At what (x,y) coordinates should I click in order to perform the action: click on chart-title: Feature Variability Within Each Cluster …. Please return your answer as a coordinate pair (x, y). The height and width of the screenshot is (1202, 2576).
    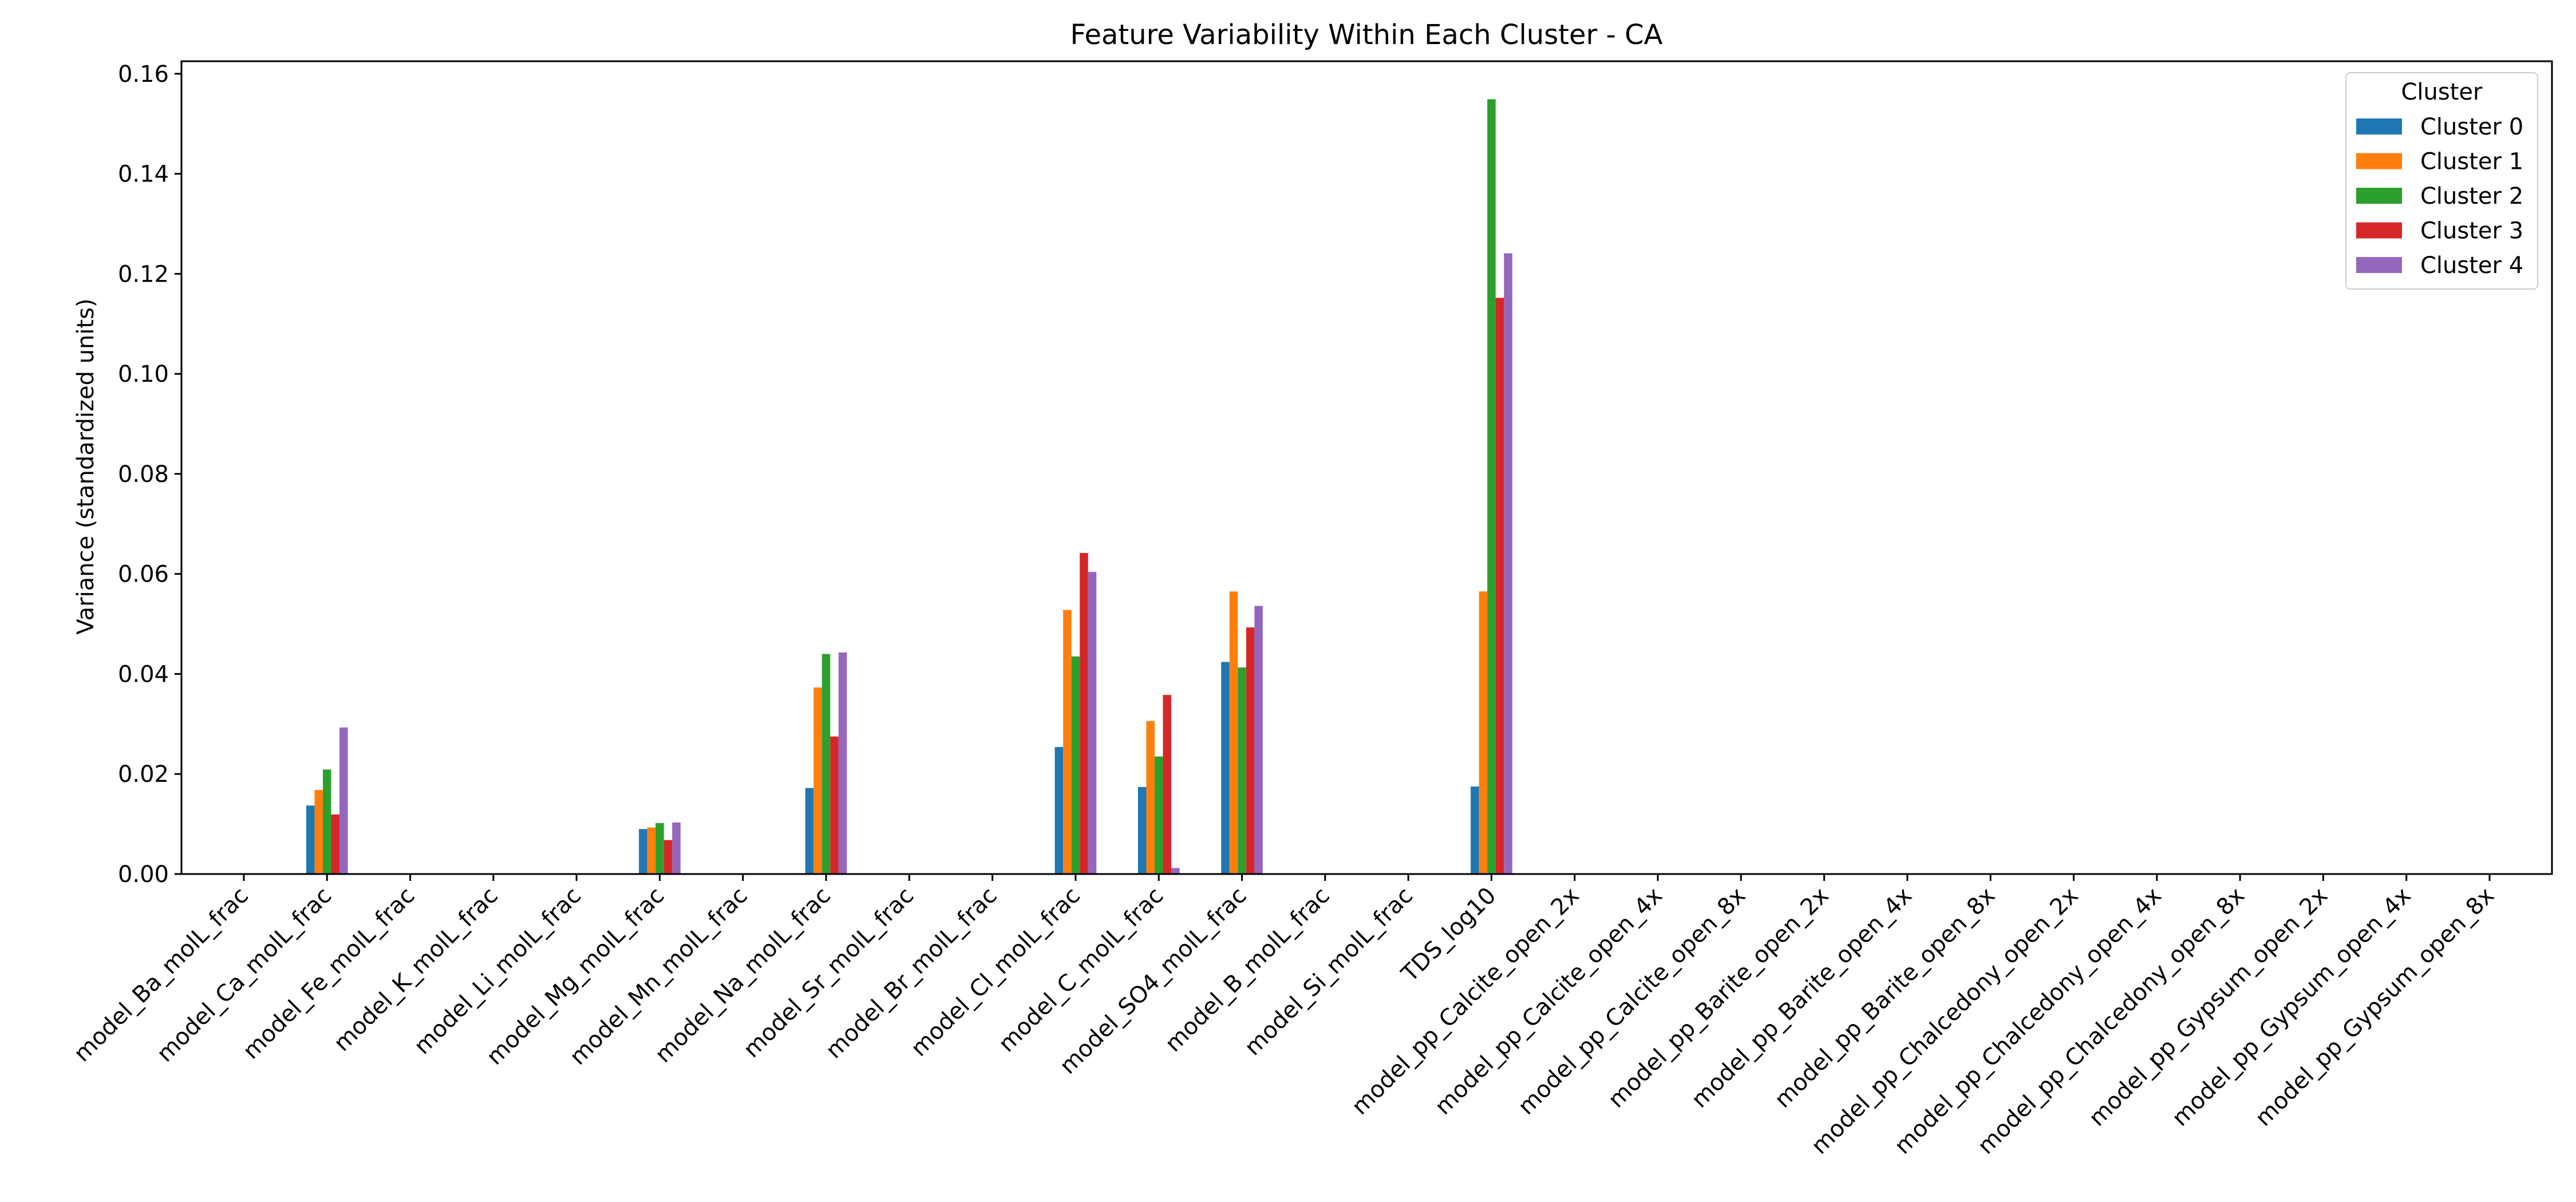
    Looking at the image, I should click on (1366, 35).